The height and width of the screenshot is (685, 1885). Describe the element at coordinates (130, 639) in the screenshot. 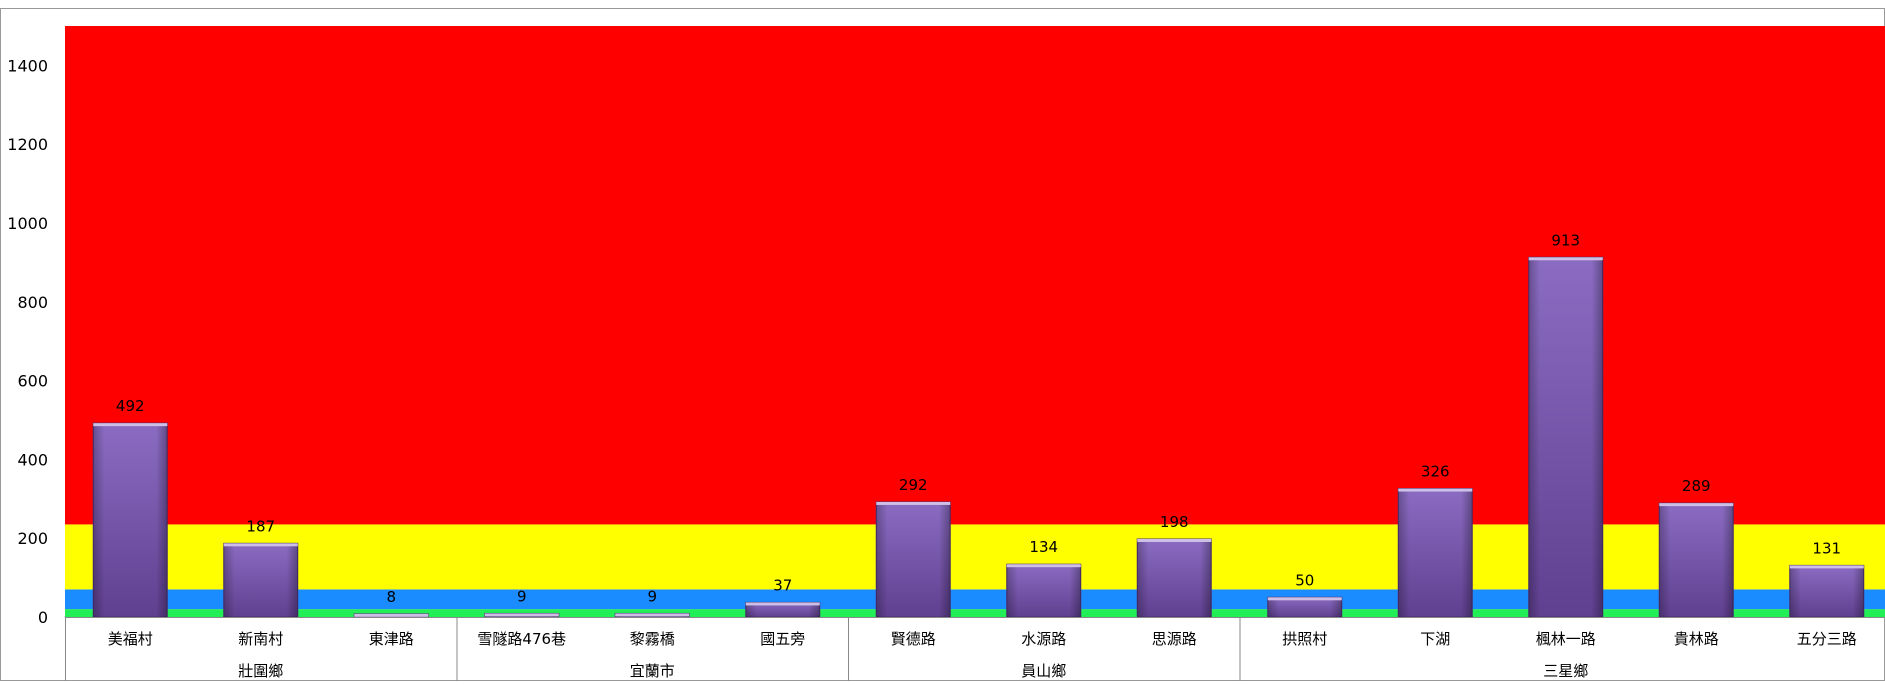

I see `x-tick-label: 美福村` at that location.